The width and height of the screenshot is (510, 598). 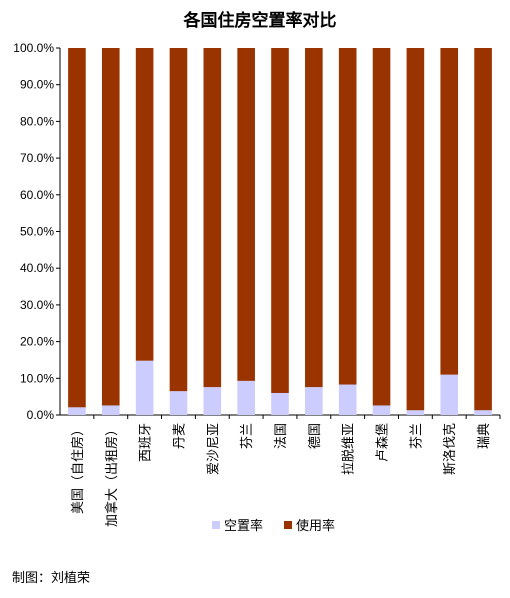 What do you see at coordinates (383, 442) in the screenshot?
I see `x-category-label: 卢森堡` at bounding box center [383, 442].